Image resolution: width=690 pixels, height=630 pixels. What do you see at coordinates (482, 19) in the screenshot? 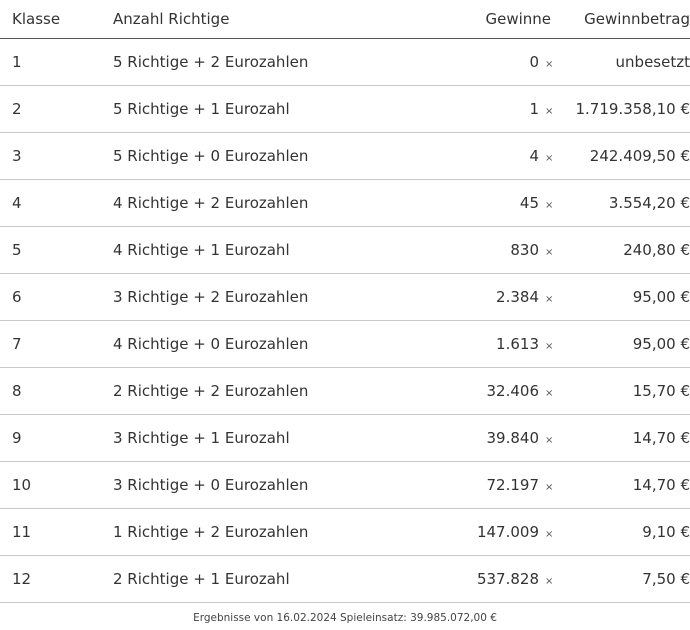
I see `header-gewinne: Gewinne` at bounding box center [482, 19].